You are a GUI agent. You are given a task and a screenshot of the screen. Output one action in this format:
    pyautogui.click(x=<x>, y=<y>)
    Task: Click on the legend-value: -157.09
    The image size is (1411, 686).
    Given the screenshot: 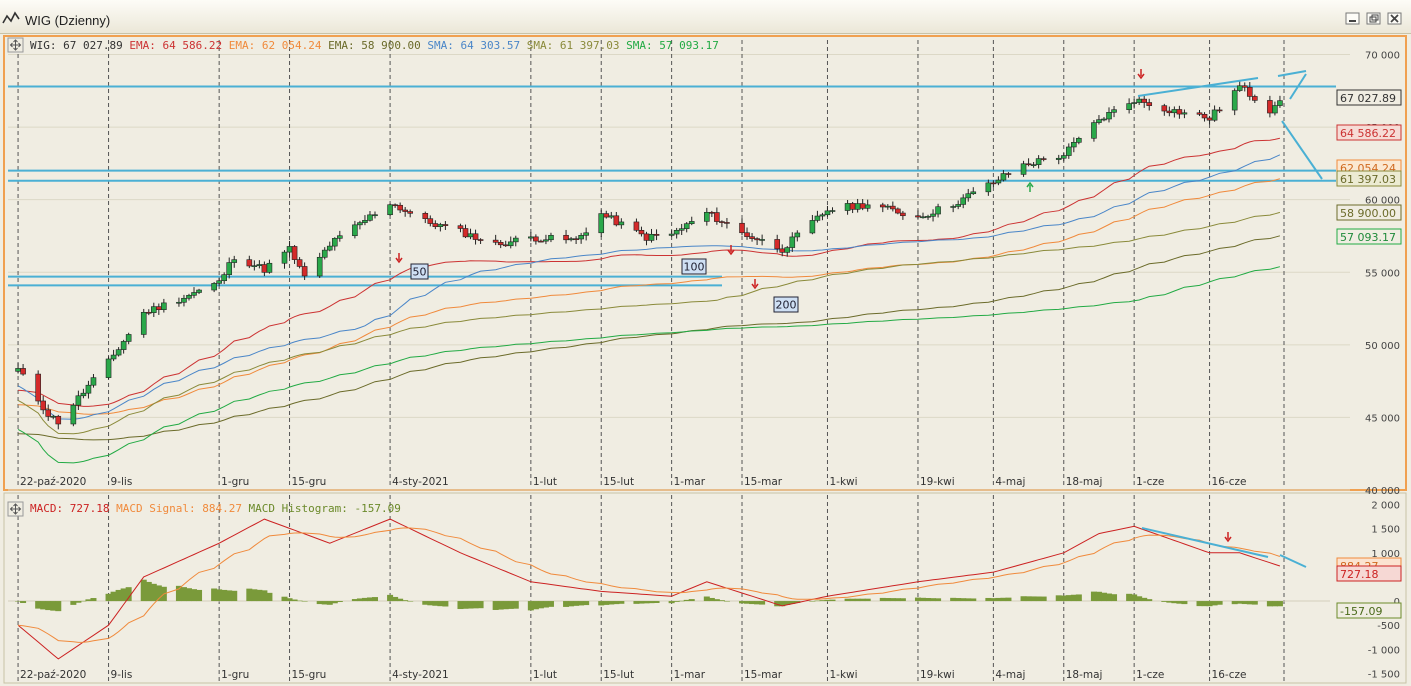 What is the action you would take?
    pyautogui.click(x=374, y=508)
    